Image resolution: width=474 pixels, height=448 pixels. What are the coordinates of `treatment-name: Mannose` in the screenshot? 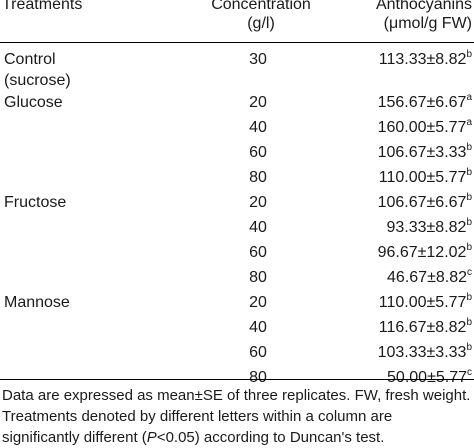 It's located at (37, 302).